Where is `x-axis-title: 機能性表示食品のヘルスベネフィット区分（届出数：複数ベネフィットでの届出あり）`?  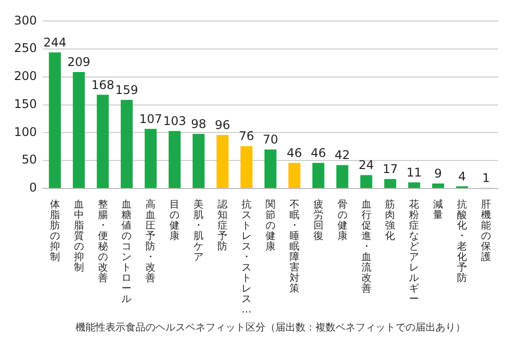 x-axis-title: 機能性表示食品のヘルスベネフィット区分（届出数：複数ベネフィットでの届出あり） is located at coordinates (270, 328).